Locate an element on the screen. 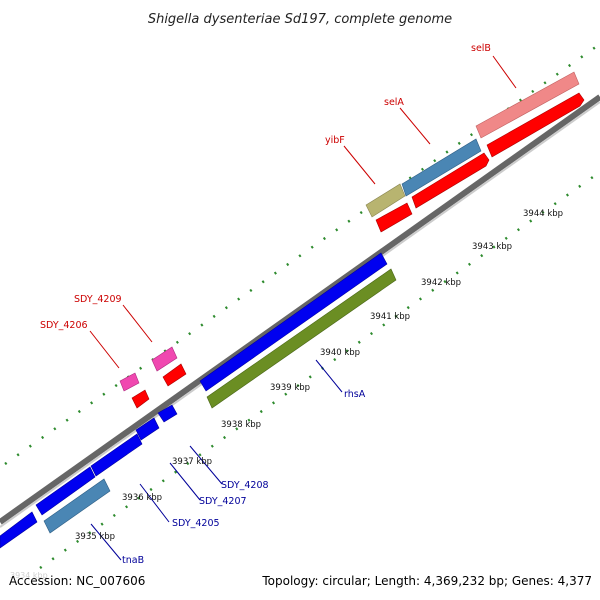 This screenshot has width=600, height=600. kbp-label-3942: 3942 kbp is located at coordinates (441, 283).